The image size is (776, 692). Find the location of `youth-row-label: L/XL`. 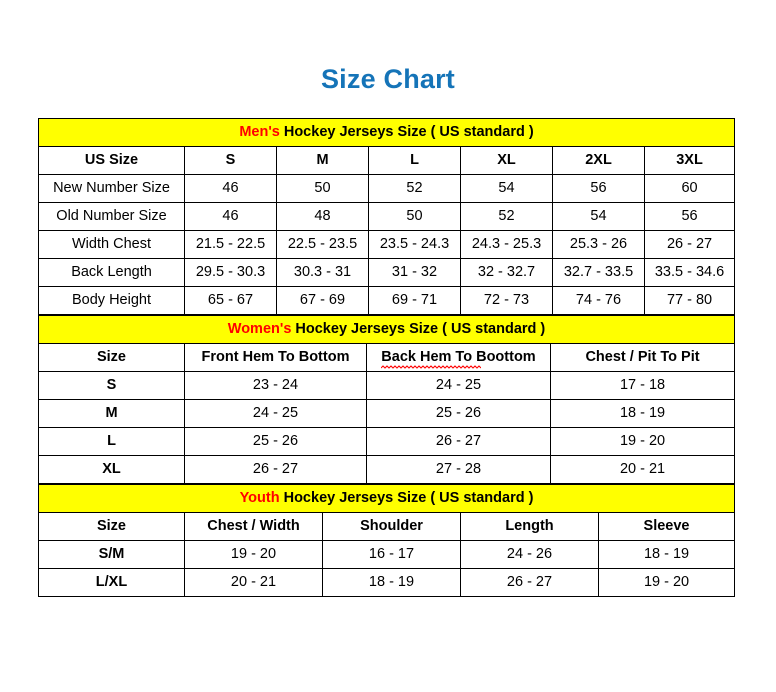

youth-row-label: L/XL is located at coordinates (111, 582).